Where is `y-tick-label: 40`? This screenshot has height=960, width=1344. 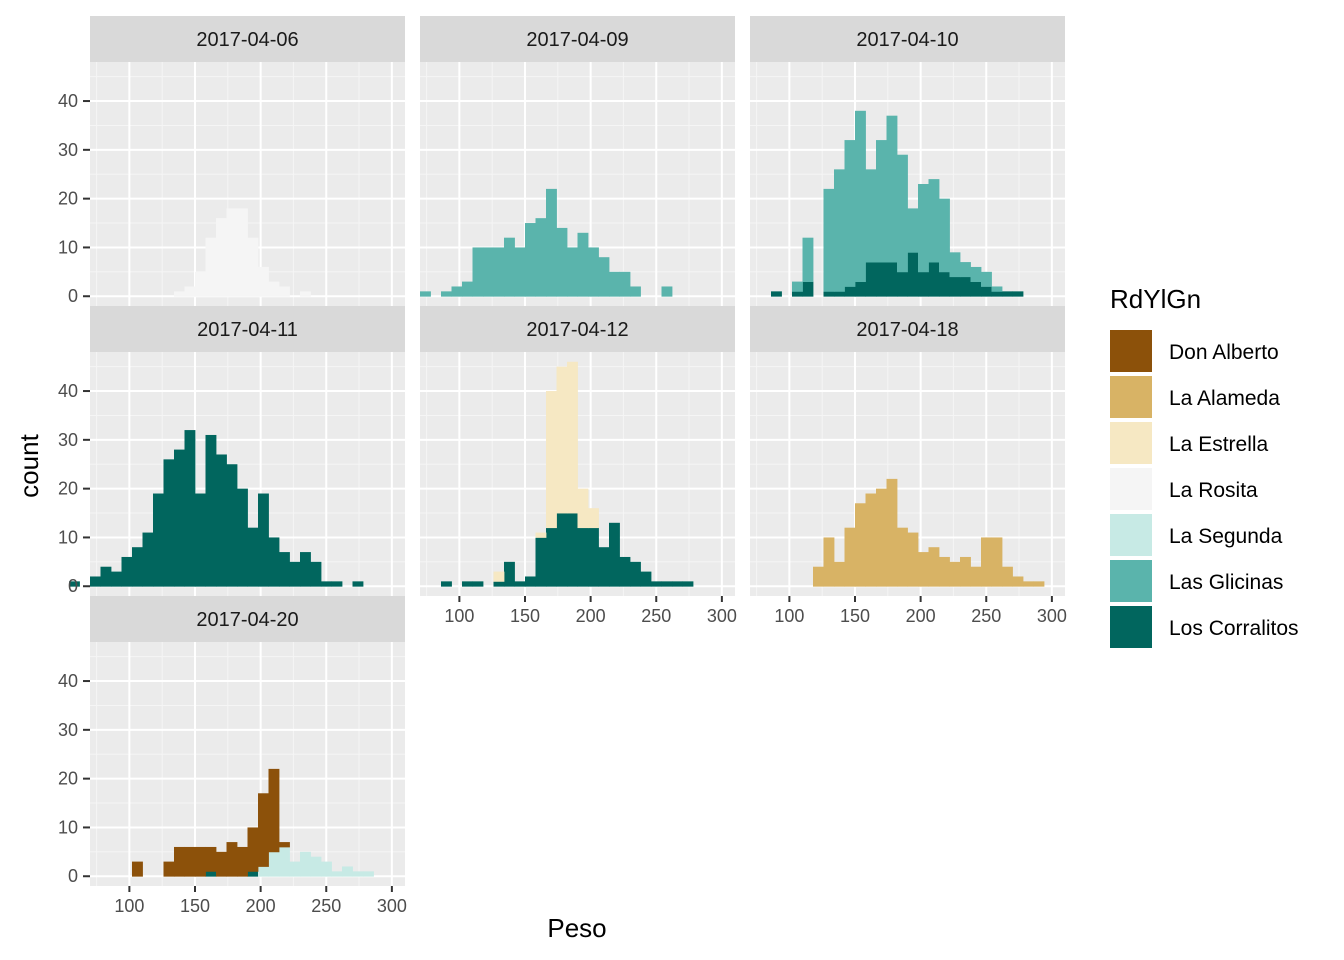
y-tick-label: 40 is located at coordinates (68, 391).